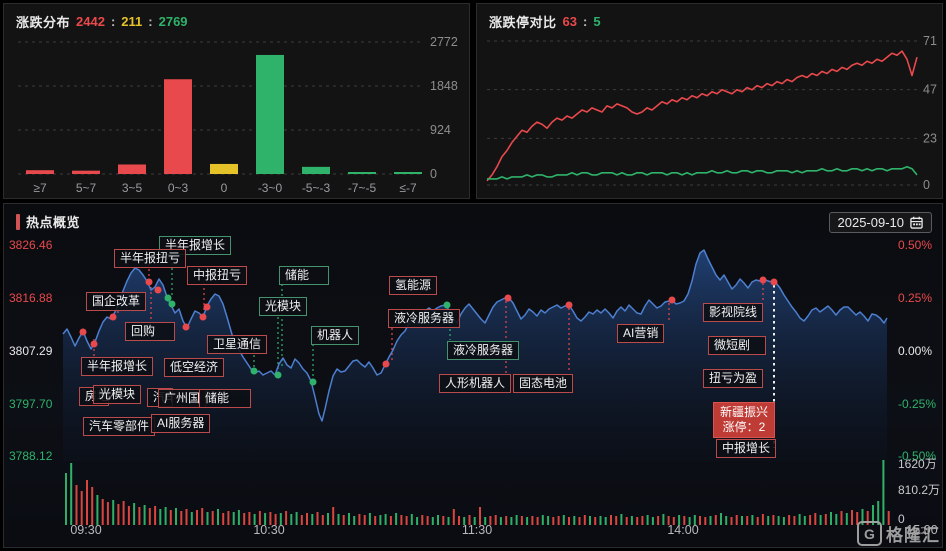 The height and width of the screenshot is (551, 946). What do you see at coordinates (181, 423) in the screenshot?
I see `hotspot-label: AI服务器` at bounding box center [181, 423].